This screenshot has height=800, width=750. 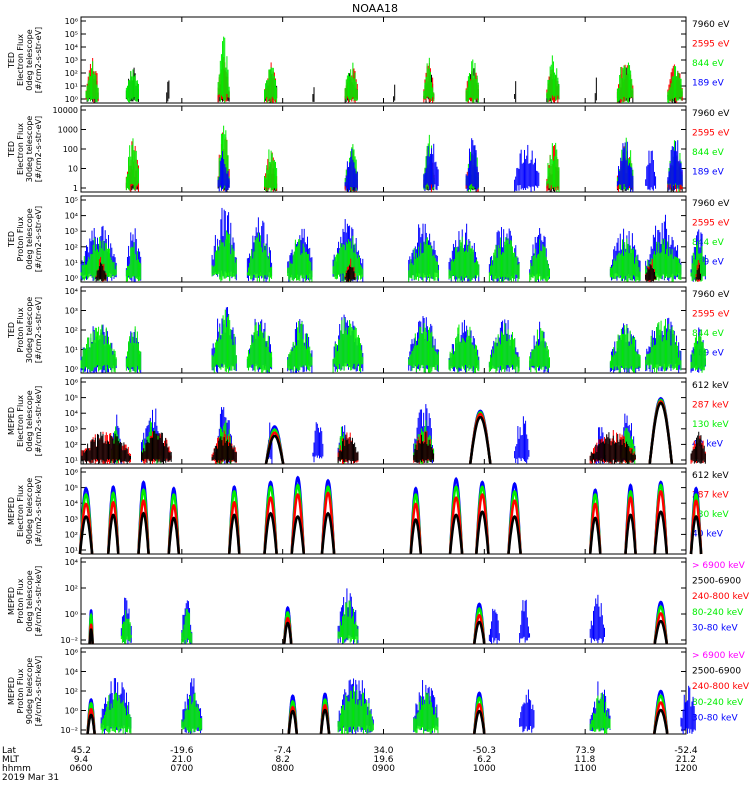 What do you see at coordinates (710, 386) in the screenshot?
I see `legend-entry: 612 keV` at bounding box center [710, 386].